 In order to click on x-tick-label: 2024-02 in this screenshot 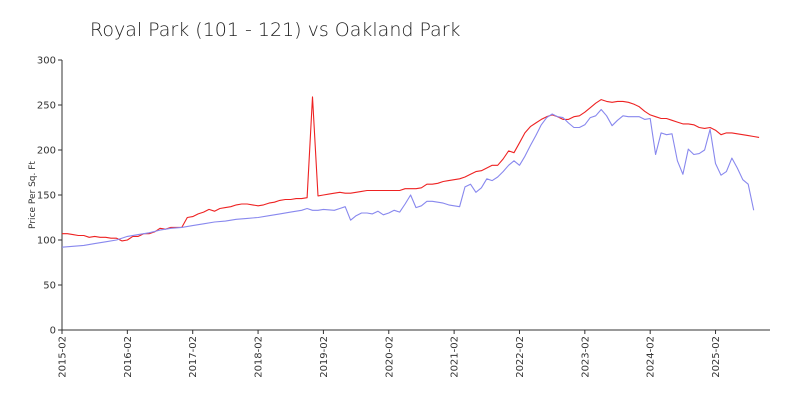, I will do `click(651, 357)`.